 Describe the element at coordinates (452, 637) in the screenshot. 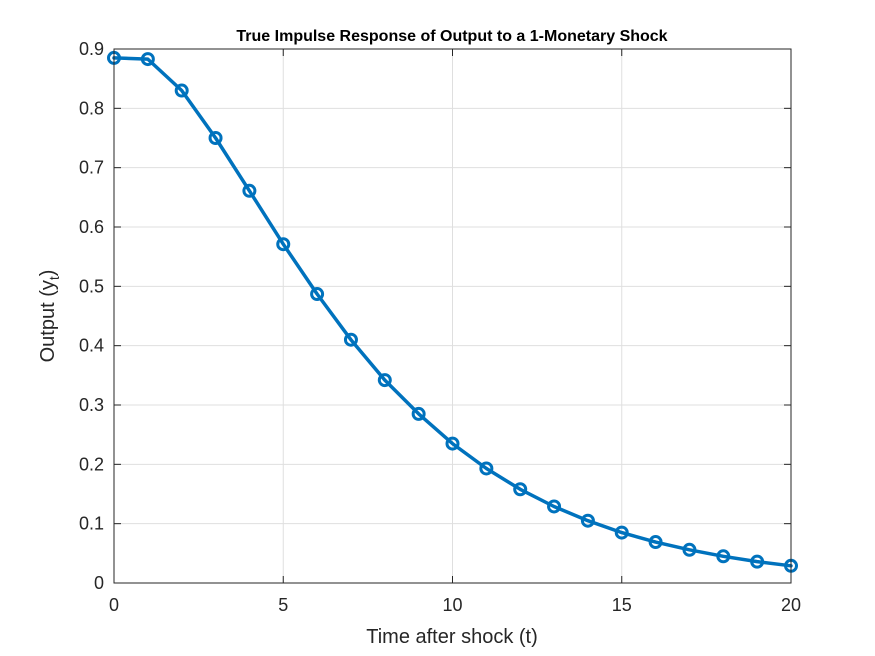

I see `x-axis-label: Time after shock (t)` at that location.